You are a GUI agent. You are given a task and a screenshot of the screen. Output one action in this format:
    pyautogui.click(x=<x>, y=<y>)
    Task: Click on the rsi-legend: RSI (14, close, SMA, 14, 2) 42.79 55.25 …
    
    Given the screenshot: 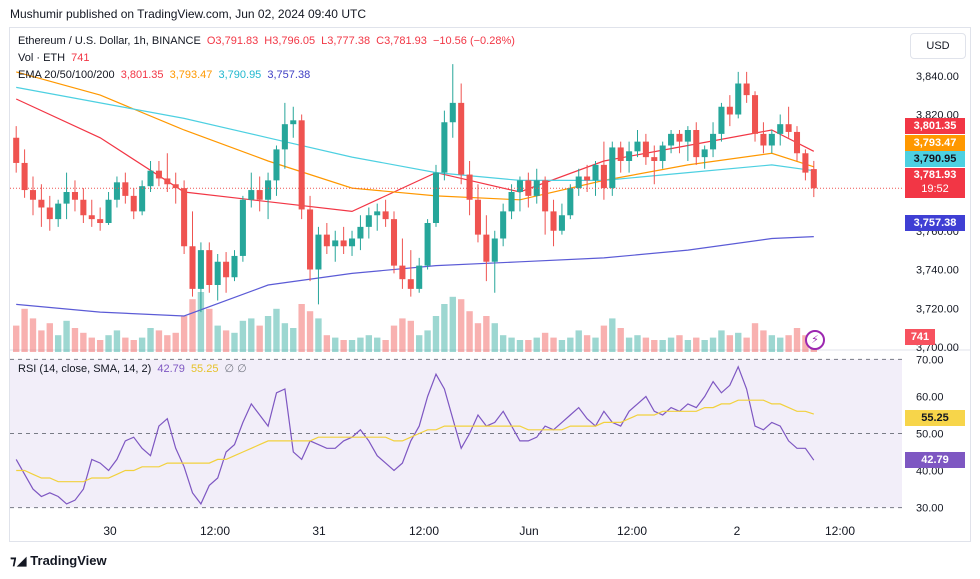 What is the action you would take?
    pyautogui.click(x=134, y=368)
    